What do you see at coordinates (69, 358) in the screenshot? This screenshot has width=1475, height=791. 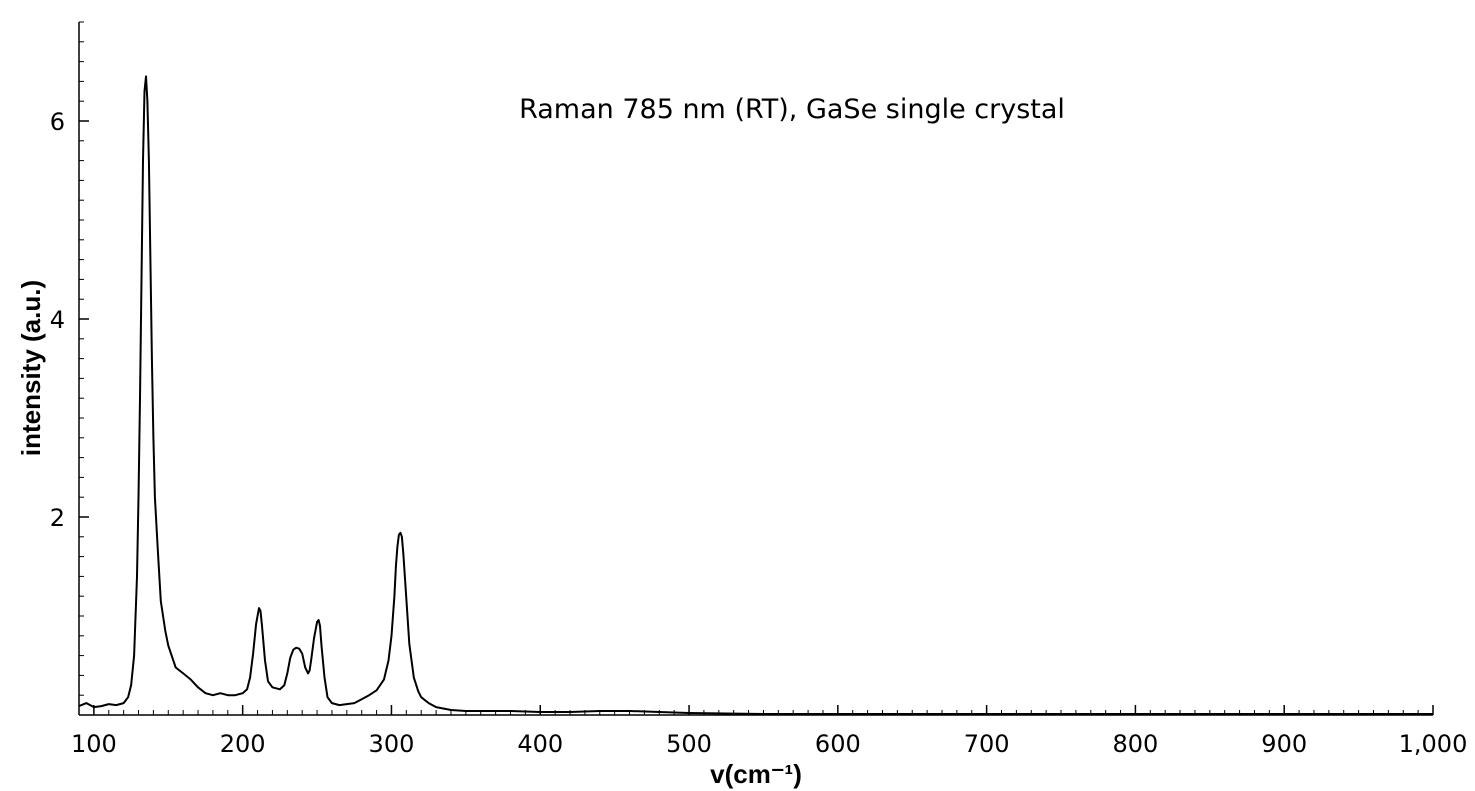 I see `y-axis-ticks: 2 4 6` at bounding box center [69, 358].